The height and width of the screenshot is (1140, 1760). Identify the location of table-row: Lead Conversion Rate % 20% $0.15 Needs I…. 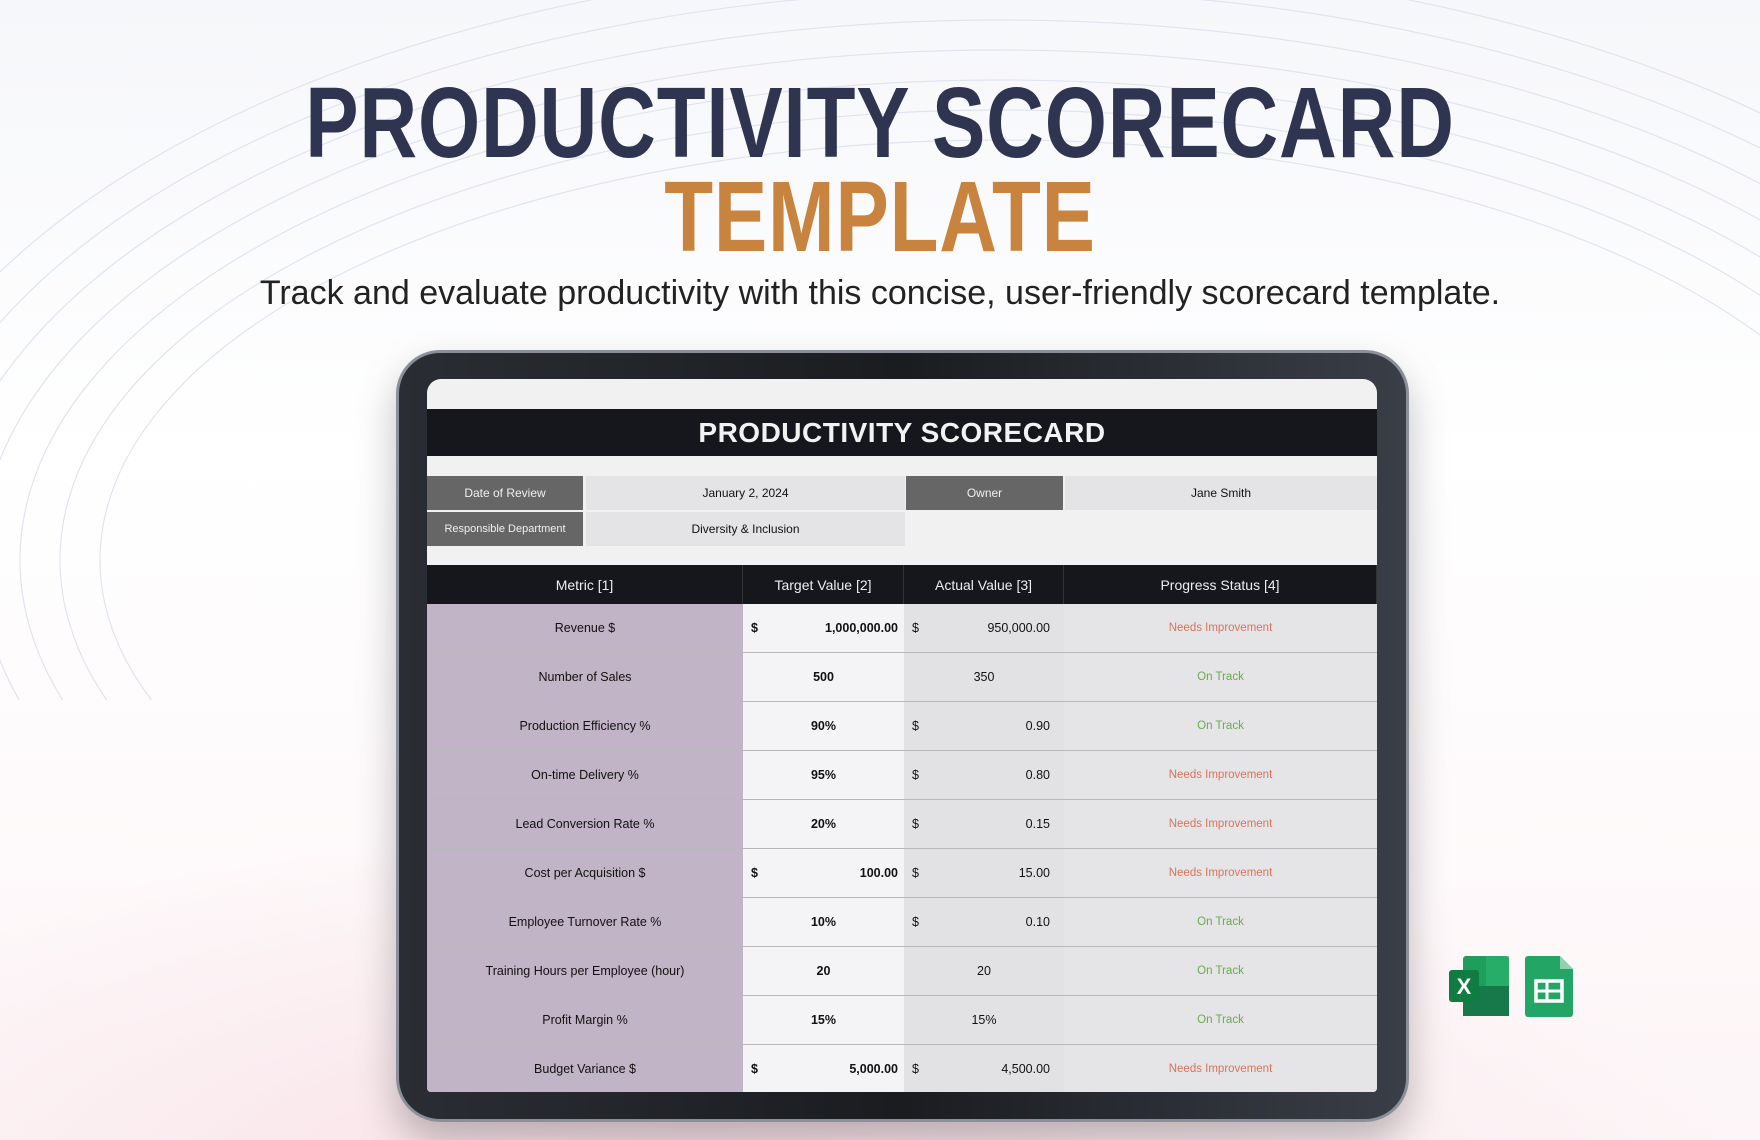
(902, 824).